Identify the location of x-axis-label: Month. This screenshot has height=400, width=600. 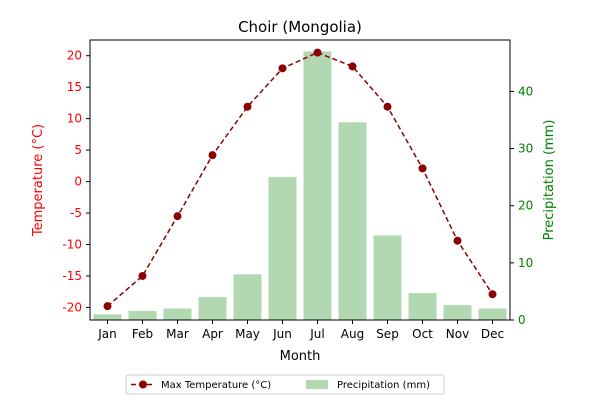
(300, 356).